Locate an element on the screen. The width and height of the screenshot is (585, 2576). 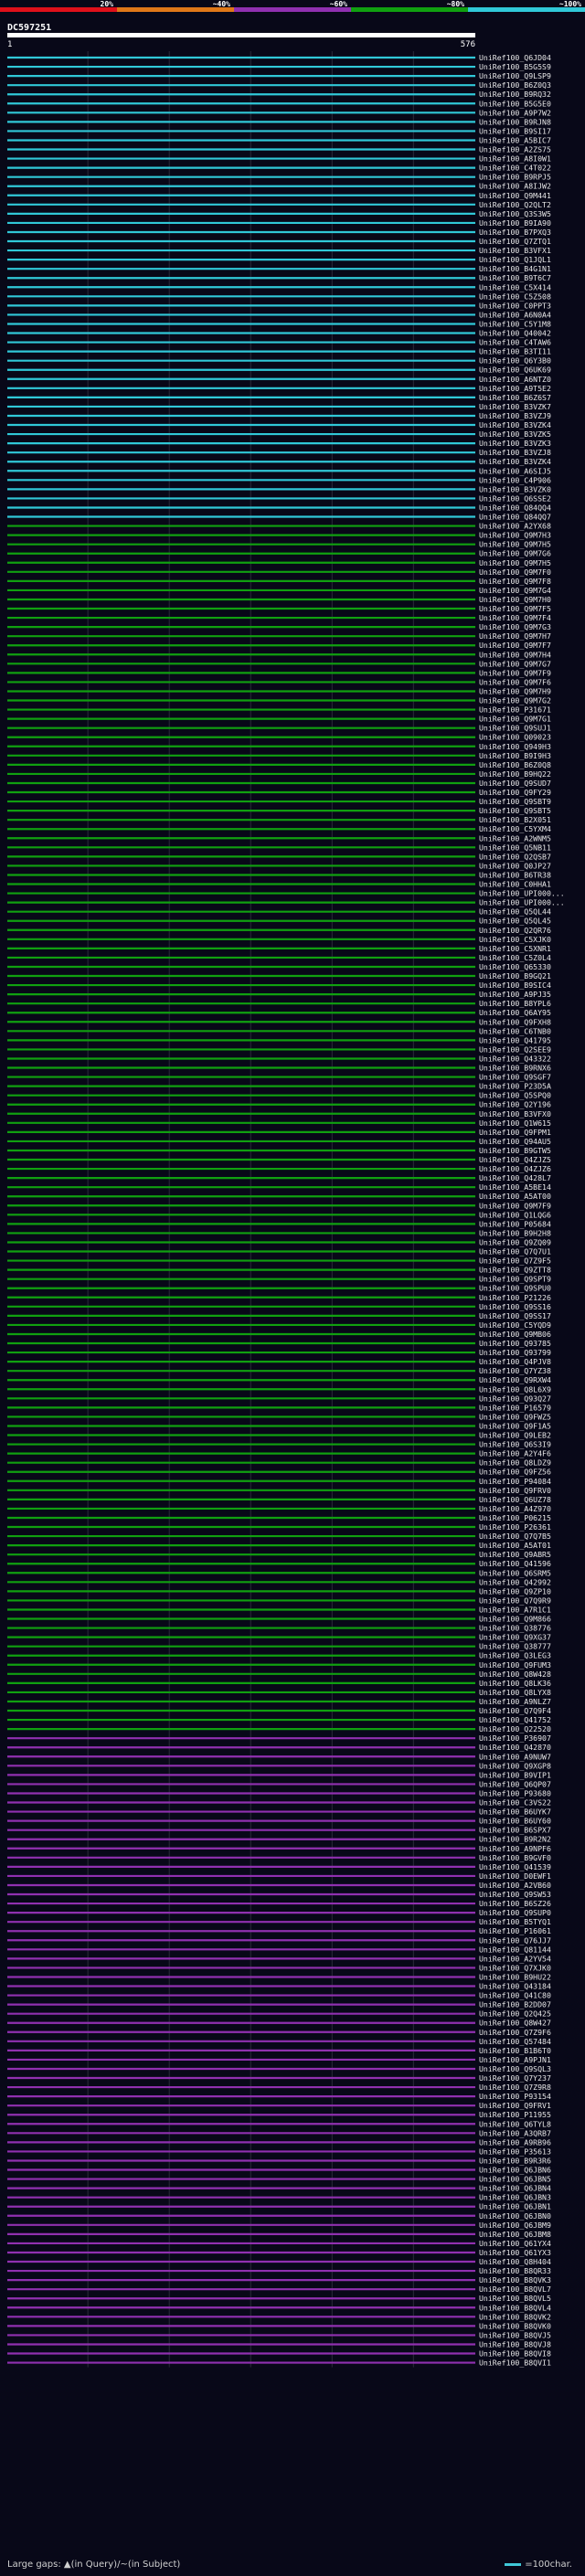
hit-row: UniRef100_Q2QSB7 is located at coordinates (279, 856).